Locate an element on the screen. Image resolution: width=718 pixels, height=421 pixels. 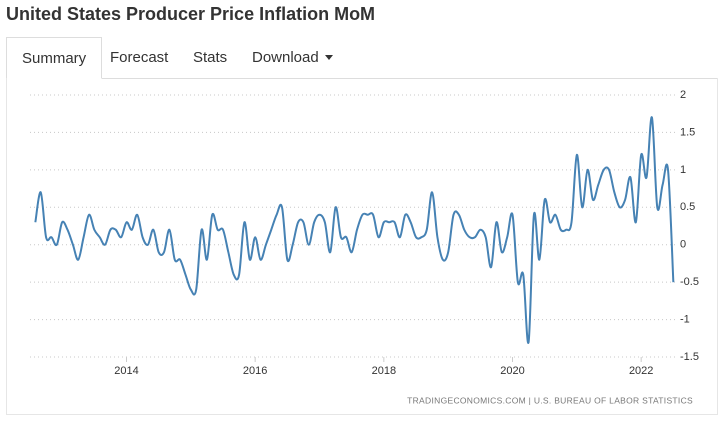
tab: Download is located at coordinates (294, 57).